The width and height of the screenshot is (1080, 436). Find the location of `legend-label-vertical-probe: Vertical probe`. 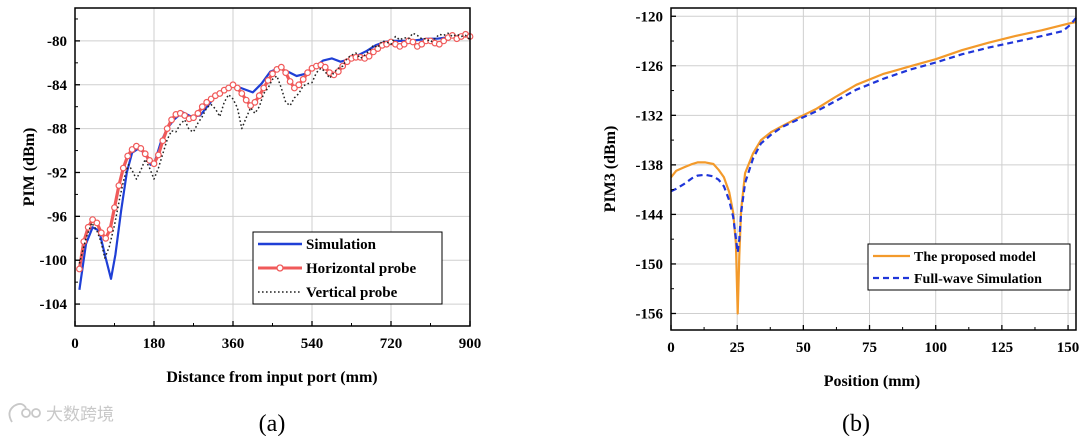

legend-label-vertical-probe: Vertical probe is located at coordinates (352, 293).